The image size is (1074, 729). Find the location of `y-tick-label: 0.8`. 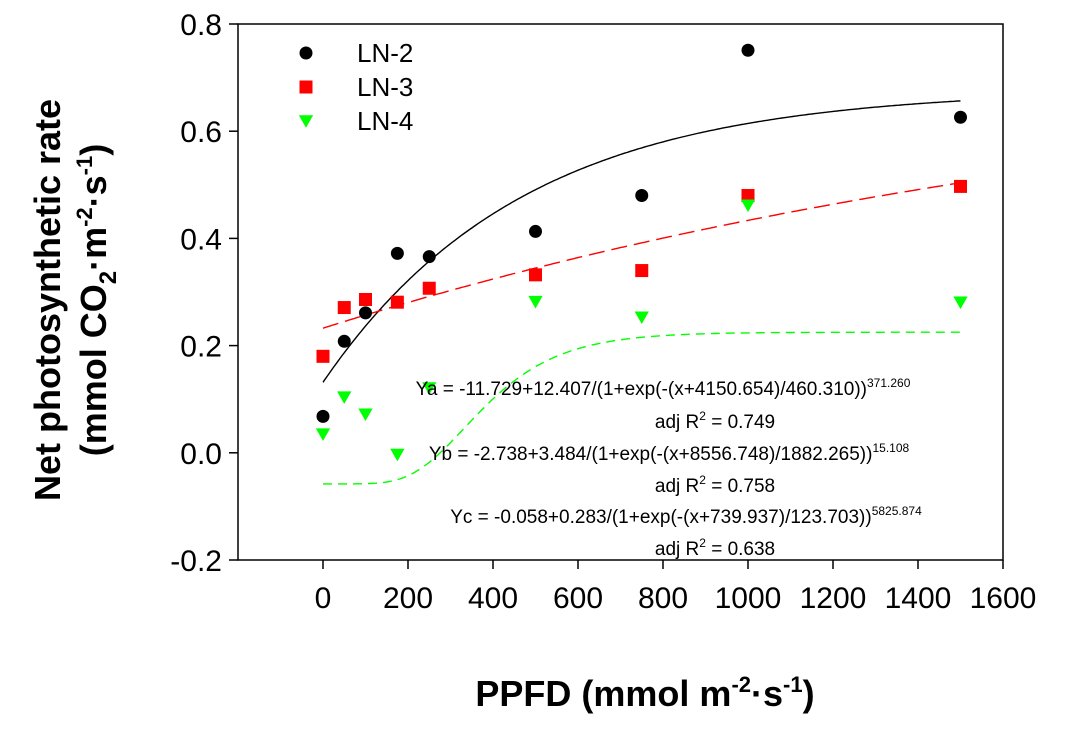

y-tick-label: 0.8 is located at coordinates (201, 25).